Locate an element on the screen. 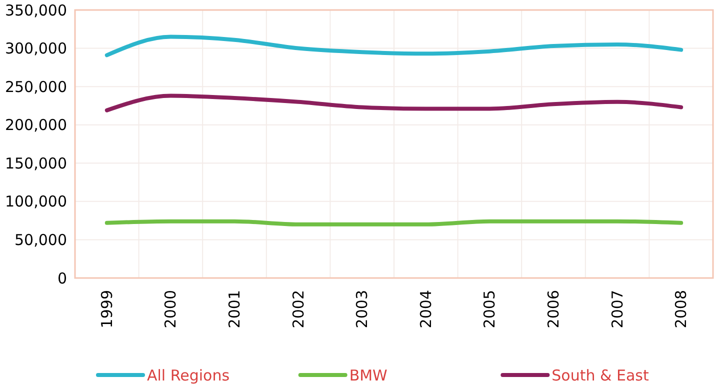 This screenshot has height=390, width=727. x-tick-label: 2005 is located at coordinates (489, 309).